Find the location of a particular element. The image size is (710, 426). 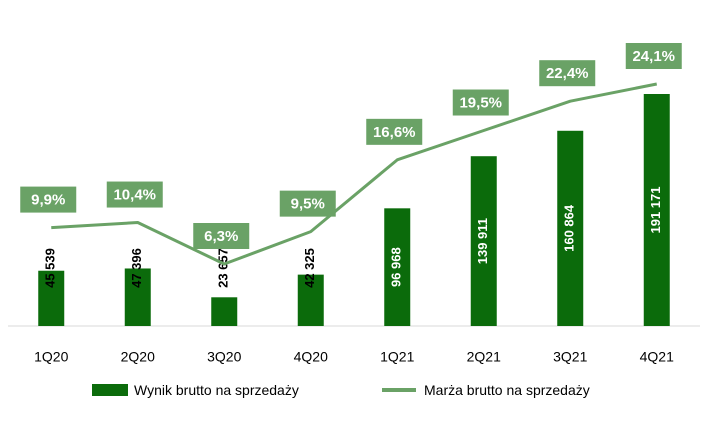

legend-item-line-series: Marża brutto na sprzedaży is located at coordinates (486, 390).